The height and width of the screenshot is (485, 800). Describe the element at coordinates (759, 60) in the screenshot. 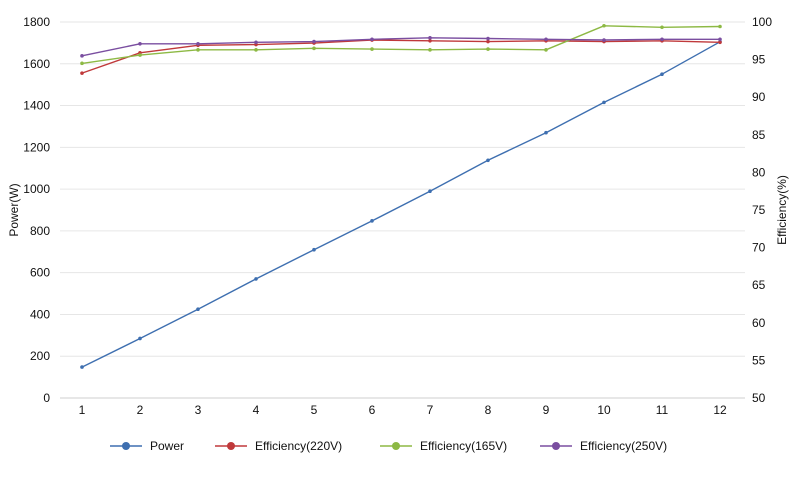

I see `right-tick-label: 95` at that location.